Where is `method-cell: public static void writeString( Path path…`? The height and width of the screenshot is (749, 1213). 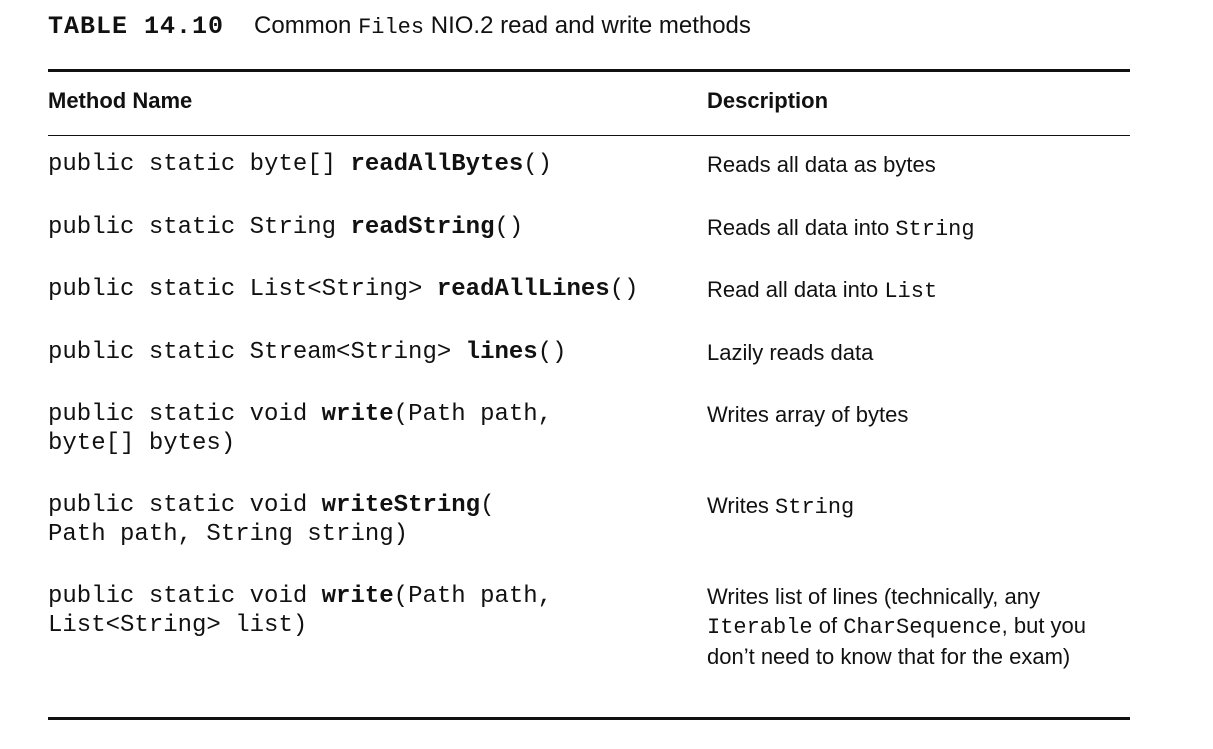
method-cell: public static void writeString( Path path… is located at coordinates (368, 520).